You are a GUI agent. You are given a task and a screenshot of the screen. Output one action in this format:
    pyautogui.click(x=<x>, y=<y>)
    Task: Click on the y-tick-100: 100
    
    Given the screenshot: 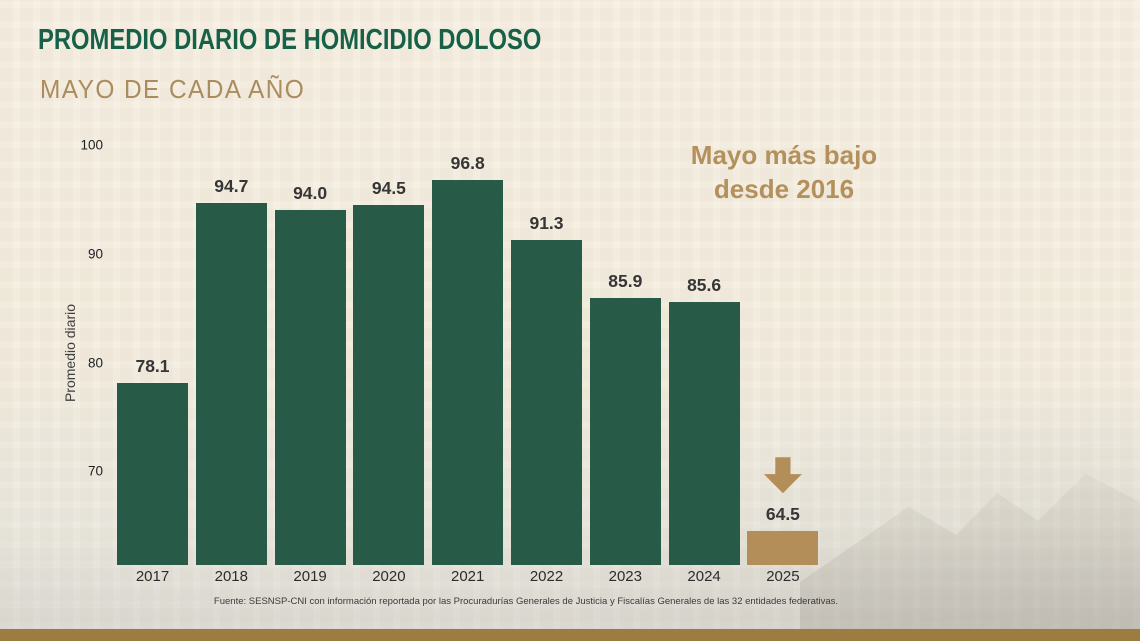 What is the action you would take?
    pyautogui.click(x=91, y=145)
    